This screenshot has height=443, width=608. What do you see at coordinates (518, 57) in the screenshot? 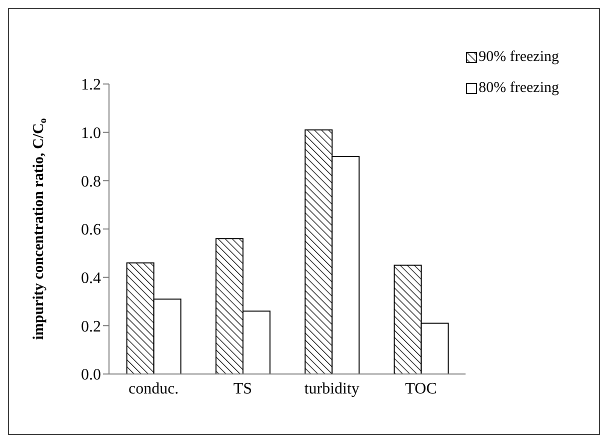
I see `legend-label: 90% freezing` at bounding box center [518, 57].